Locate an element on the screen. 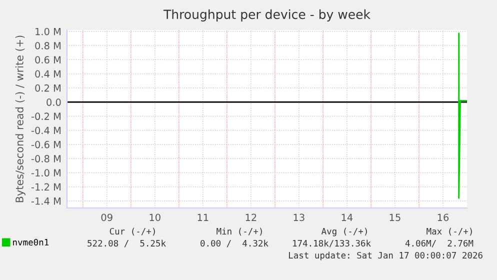  y-tick-label: -1.0 M is located at coordinates (45, 173).